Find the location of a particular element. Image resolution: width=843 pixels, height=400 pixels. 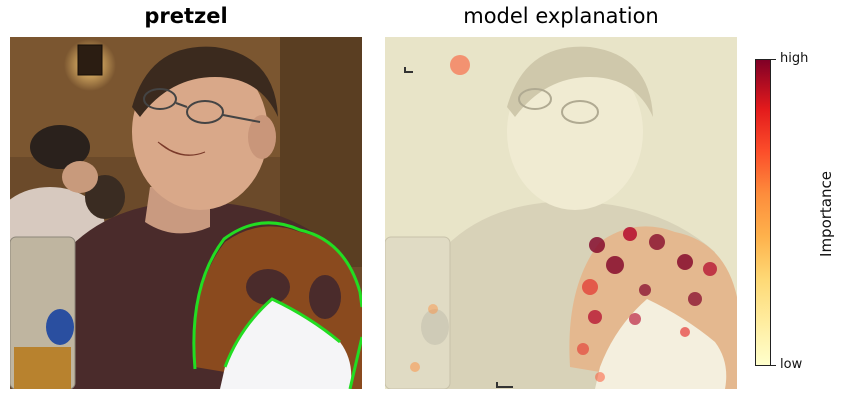

importance-colorbar is located at coordinates (763, 212).